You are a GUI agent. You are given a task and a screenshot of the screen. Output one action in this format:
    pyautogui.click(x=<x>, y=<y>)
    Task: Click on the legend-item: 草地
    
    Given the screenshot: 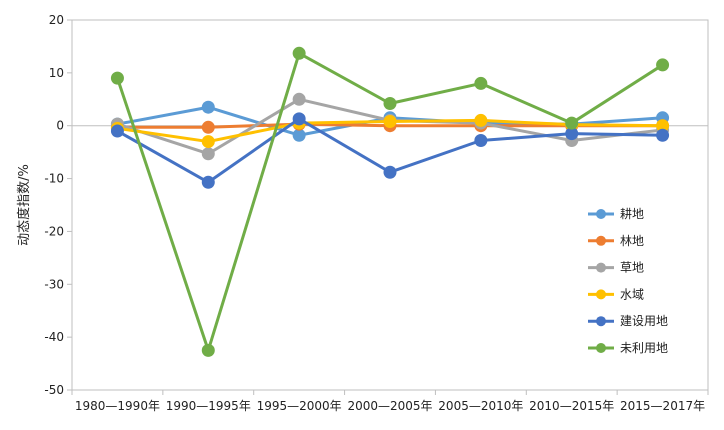 What is the action you would take?
    pyautogui.click(x=616, y=268)
    